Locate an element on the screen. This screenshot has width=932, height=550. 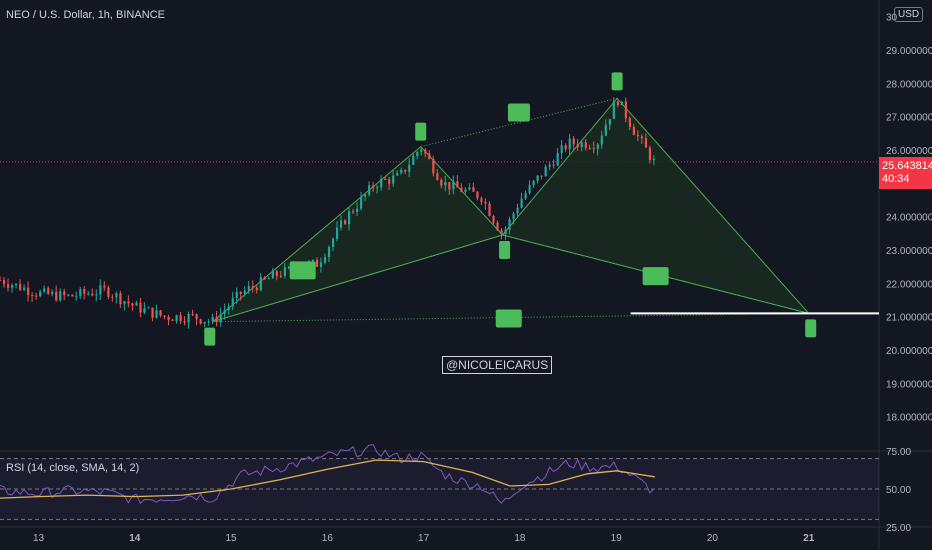
time-tick-label: 19 is located at coordinates (617, 538).